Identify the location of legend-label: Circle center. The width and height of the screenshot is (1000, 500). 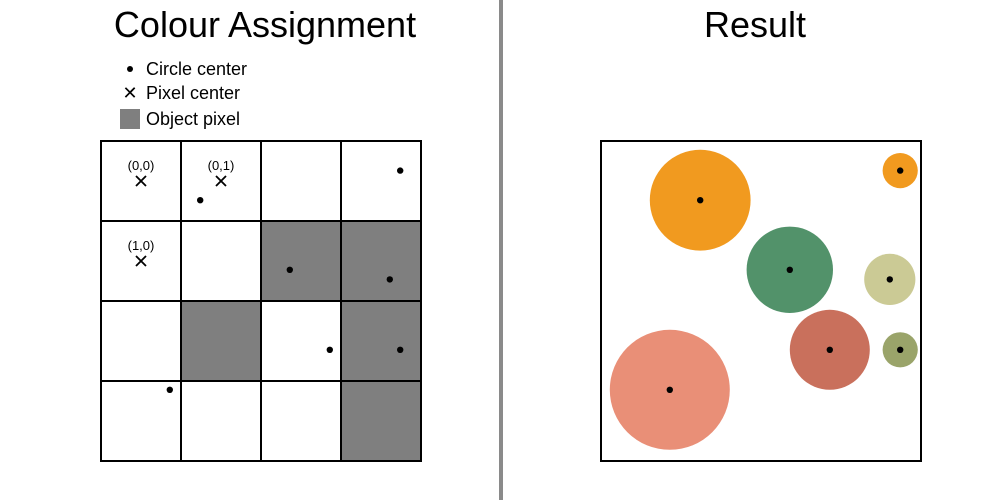
(197, 68).